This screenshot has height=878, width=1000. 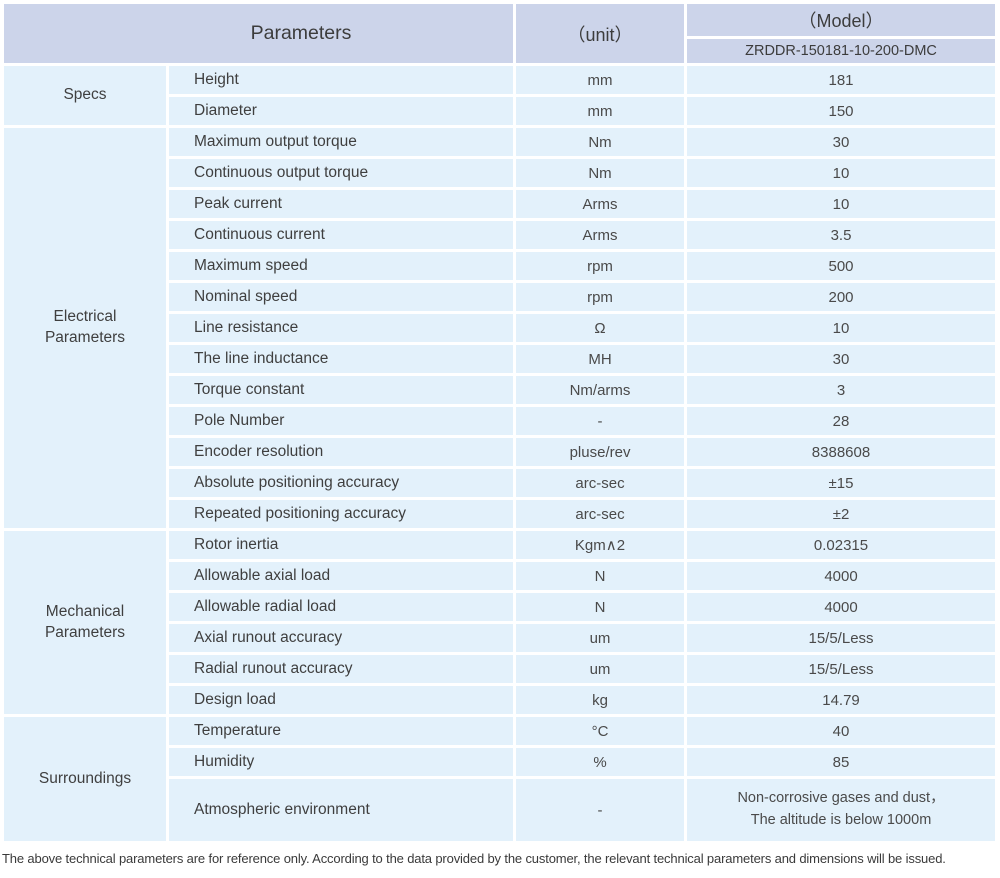 I want to click on table-row: Peak current Arms 10, so click(x=499, y=204).